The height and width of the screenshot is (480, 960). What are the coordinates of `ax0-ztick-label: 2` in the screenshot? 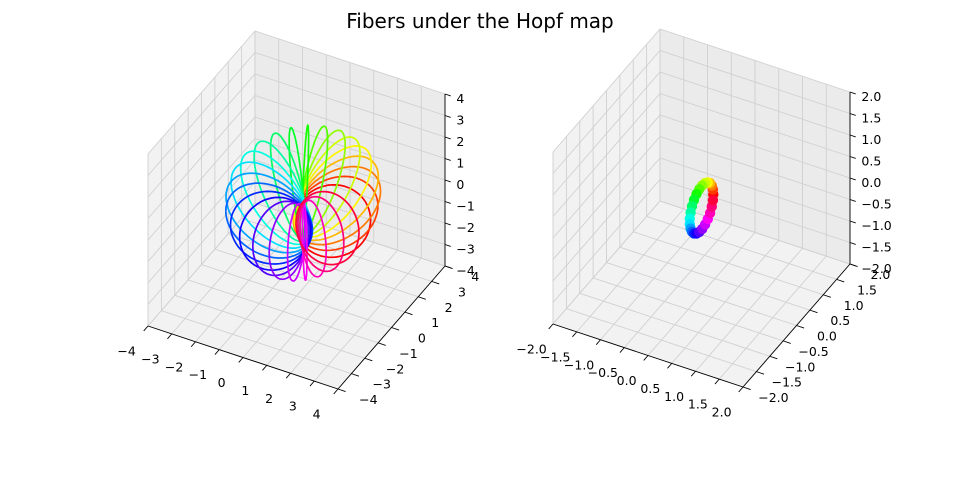 It's located at (460, 141).